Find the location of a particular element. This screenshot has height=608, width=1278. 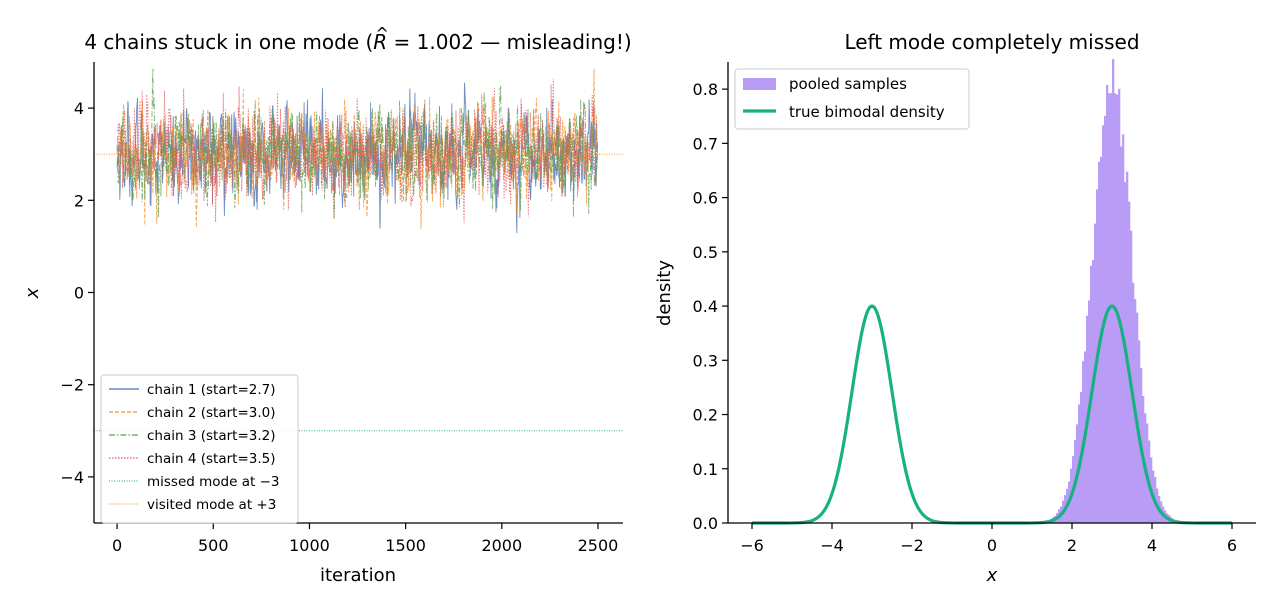

x-tick-label: 500 is located at coordinates (213, 545).